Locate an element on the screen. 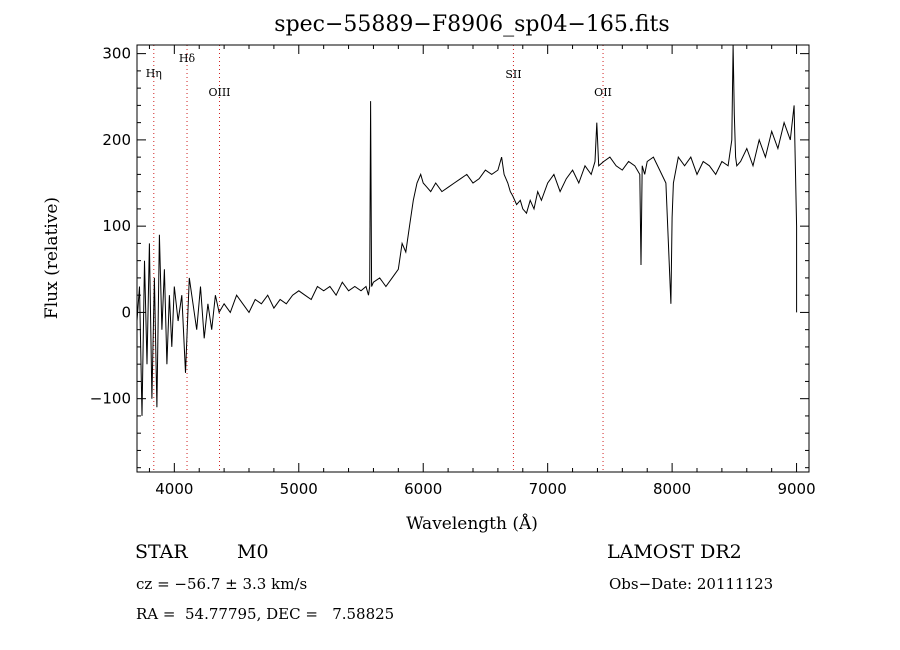  chart-title: spec−55889−F8906_sp04−165.fits is located at coordinates (471, 24).